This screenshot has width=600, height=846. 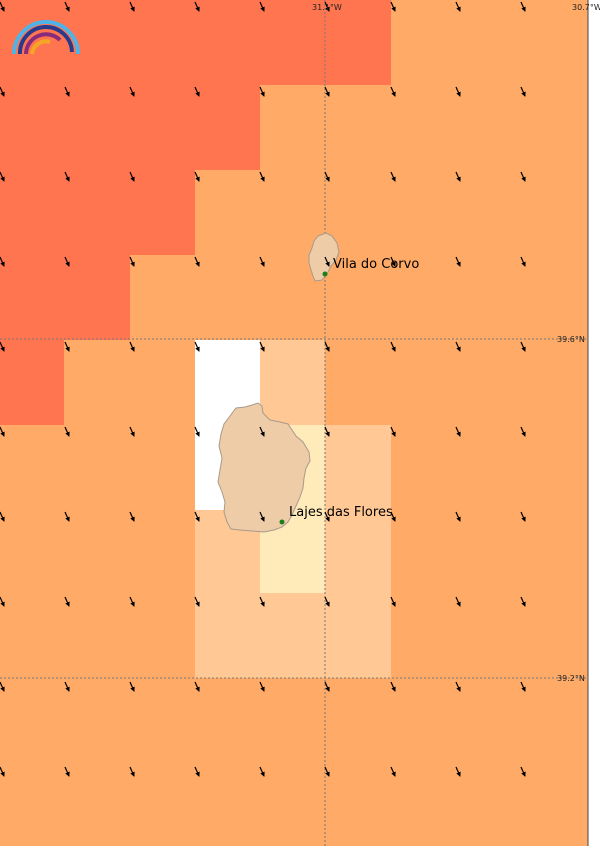 What do you see at coordinates (282, 522) in the screenshot?
I see `town-marker-lajes-das-flores` at bounding box center [282, 522].